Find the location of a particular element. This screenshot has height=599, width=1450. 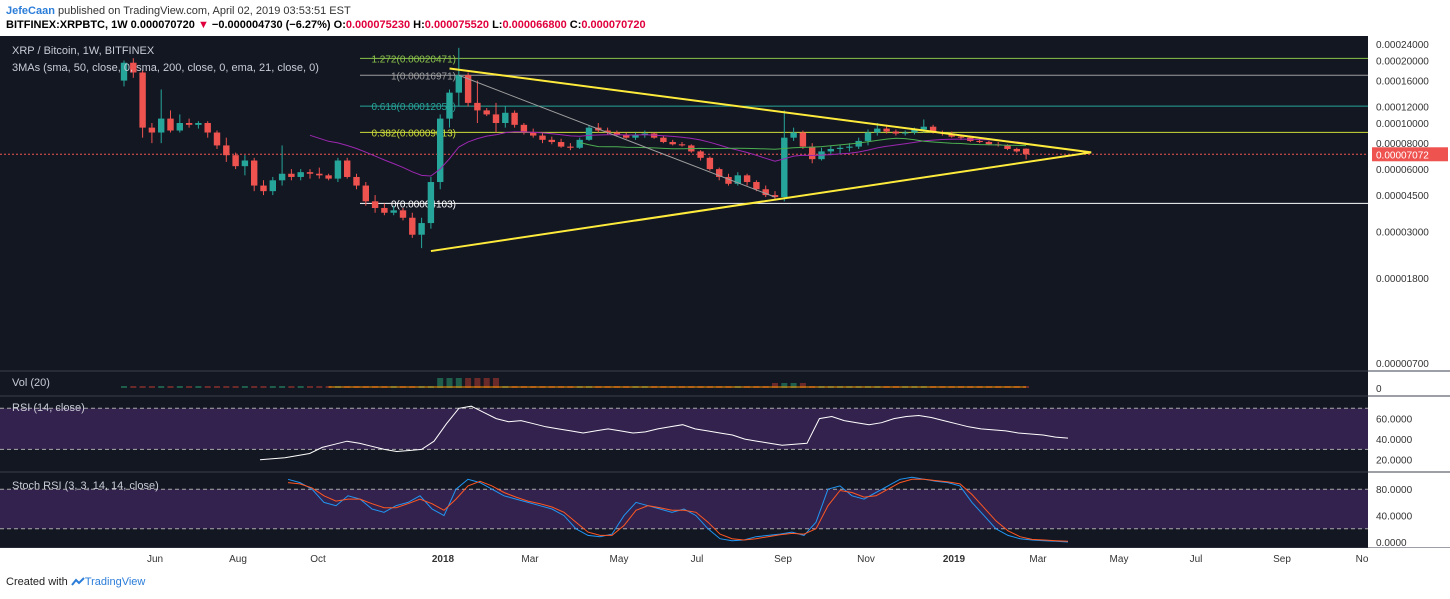

low-label: L: is located at coordinates (497, 25).